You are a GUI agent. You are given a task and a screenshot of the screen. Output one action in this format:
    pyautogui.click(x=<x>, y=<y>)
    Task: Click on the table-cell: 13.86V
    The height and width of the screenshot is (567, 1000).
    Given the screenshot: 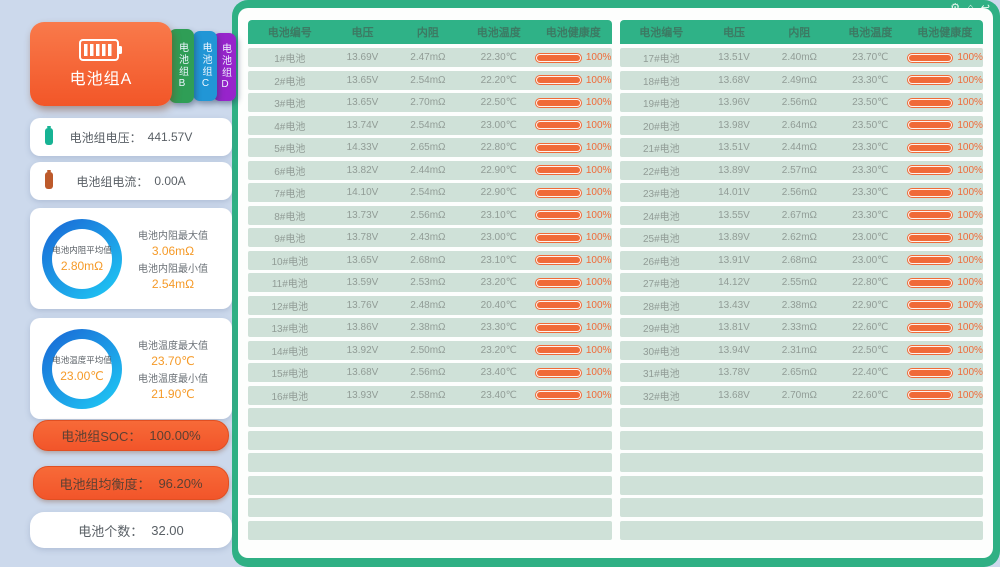 What is the action you would take?
    pyautogui.click(x=362, y=327)
    